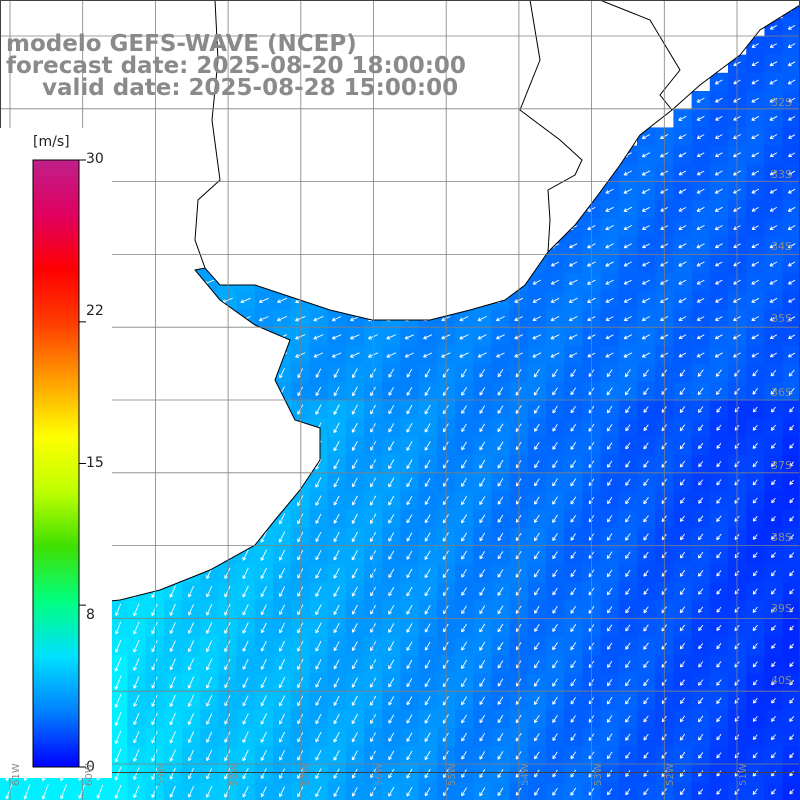  I want to click on lon-label-58w: 58W, so click(234, 774).